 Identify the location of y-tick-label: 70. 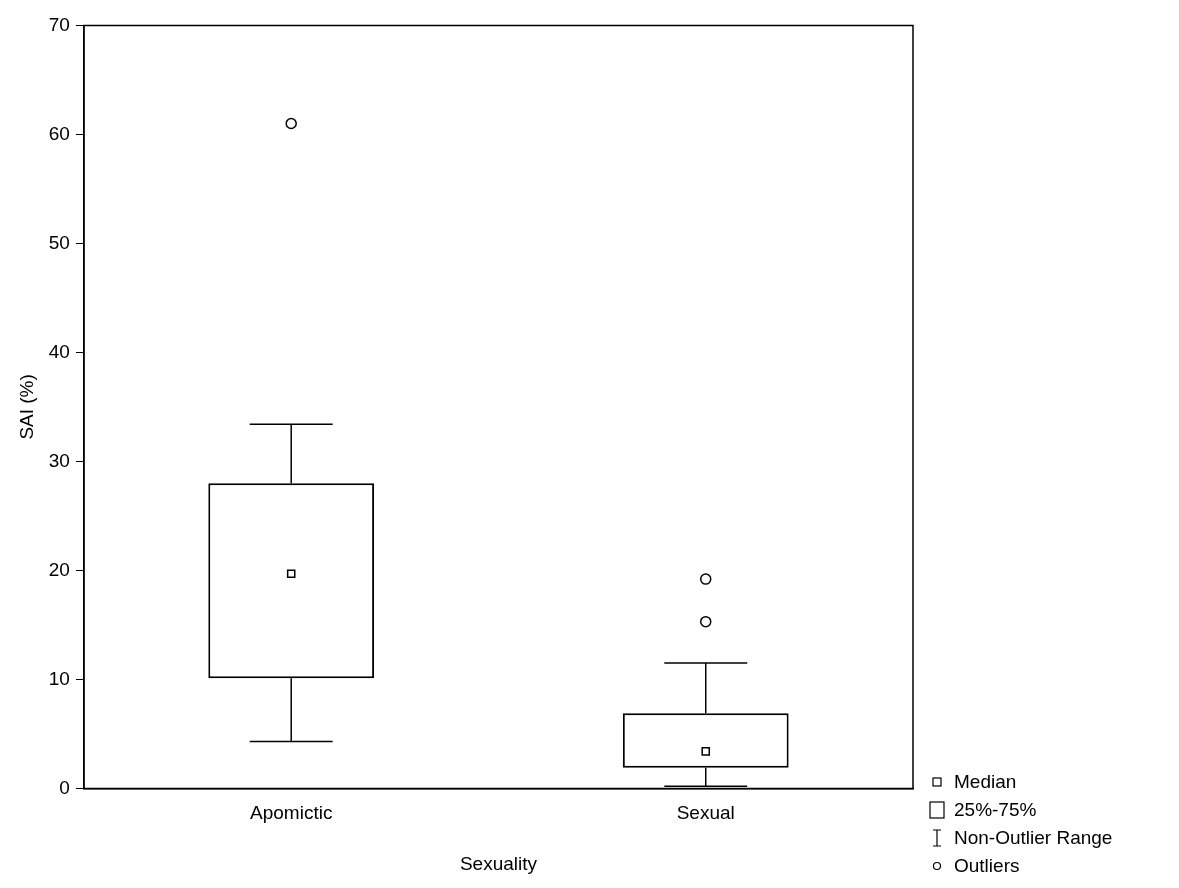
(59, 24).